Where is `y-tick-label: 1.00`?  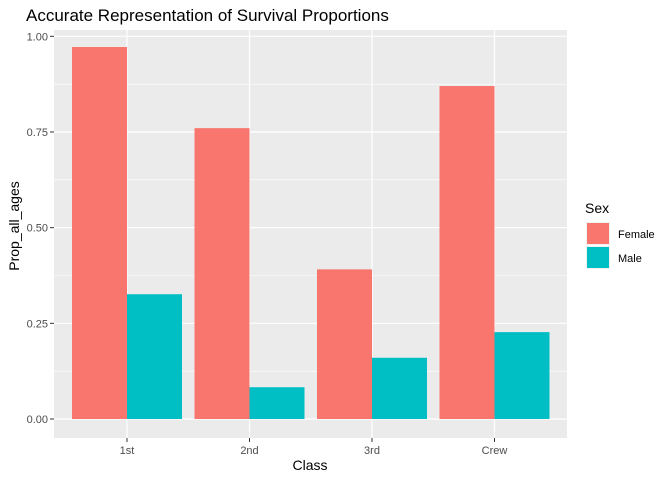 y-tick-label: 1.00 is located at coordinates (37, 37).